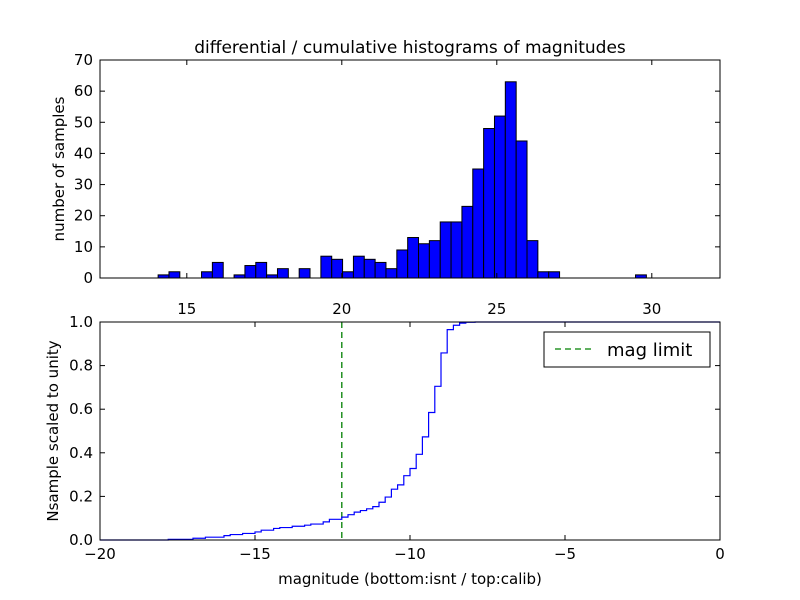 This screenshot has height=600, width=800. I want to click on x-tick-label: 20, so click(341, 309).